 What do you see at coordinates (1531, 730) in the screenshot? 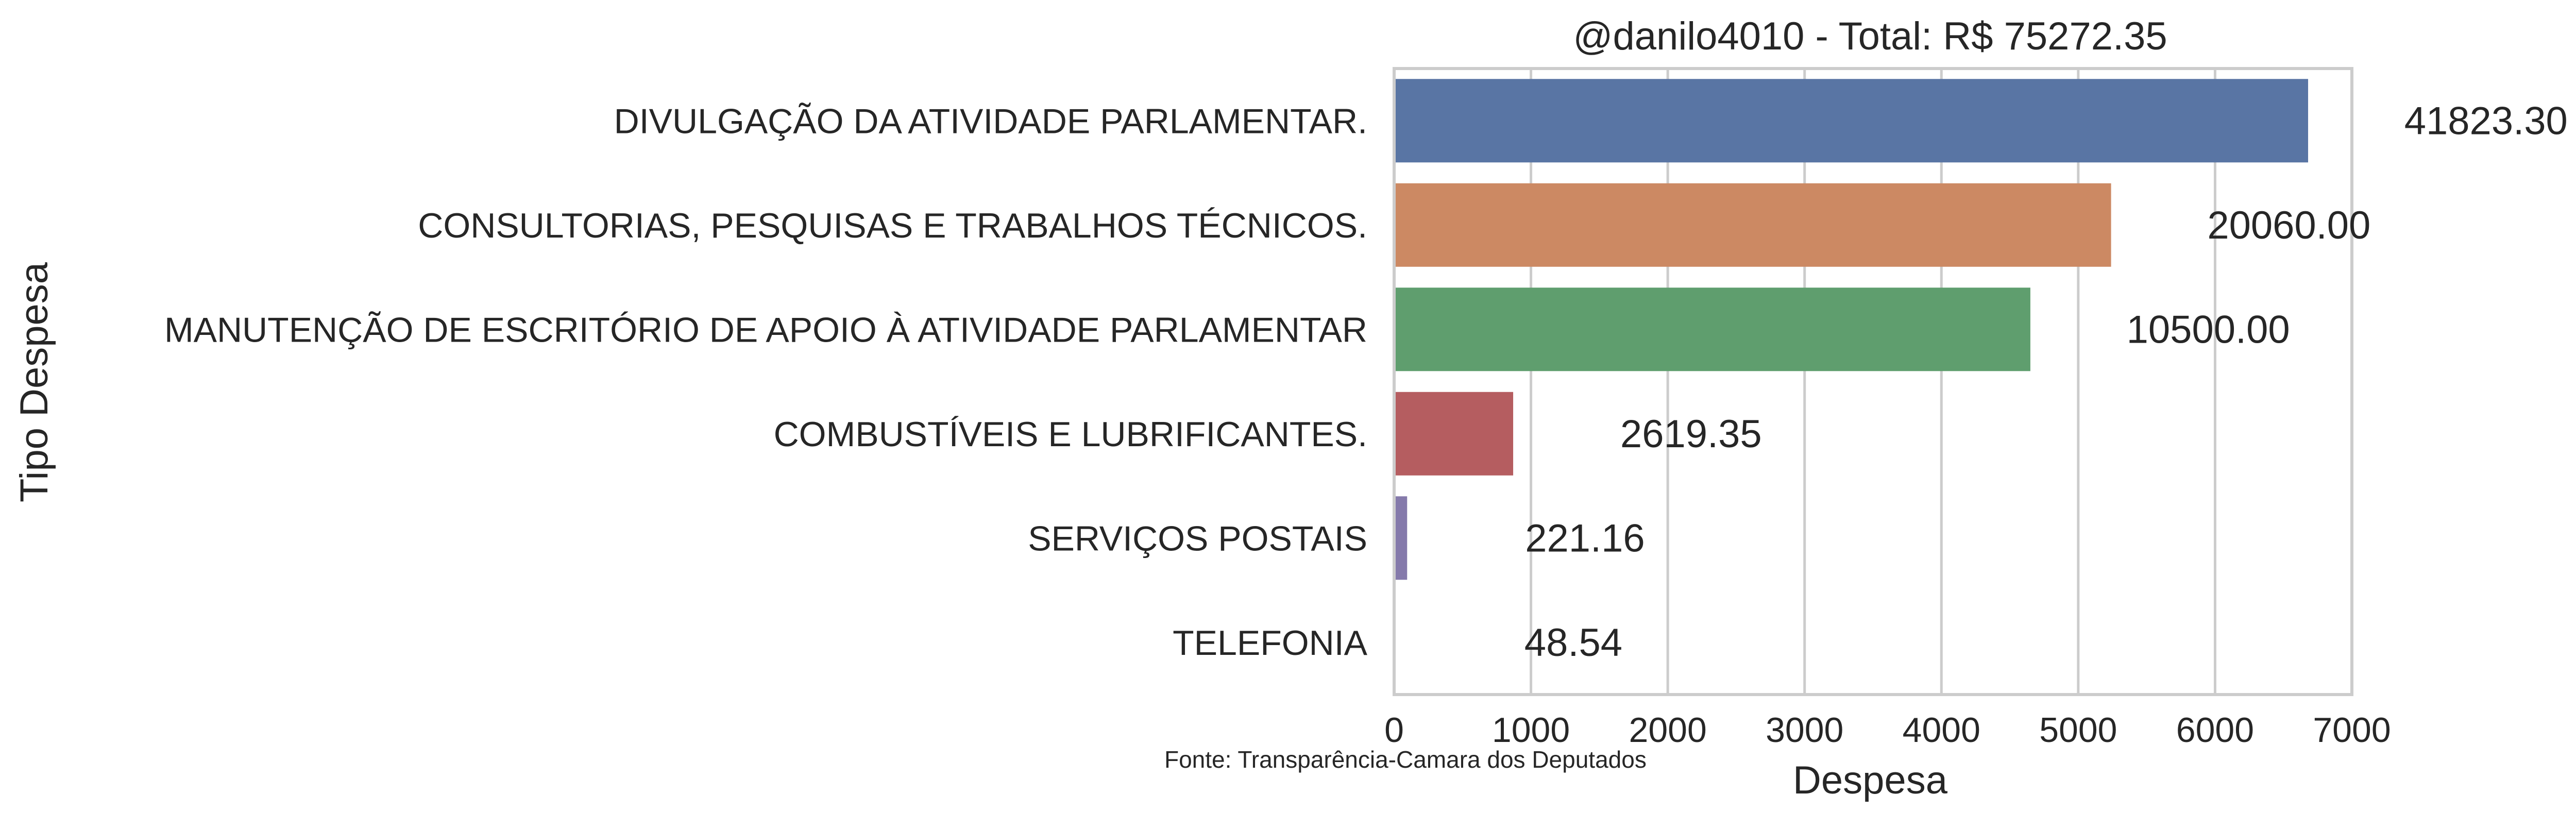
I see `x-tick-label: 1000` at bounding box center [1531, 730].